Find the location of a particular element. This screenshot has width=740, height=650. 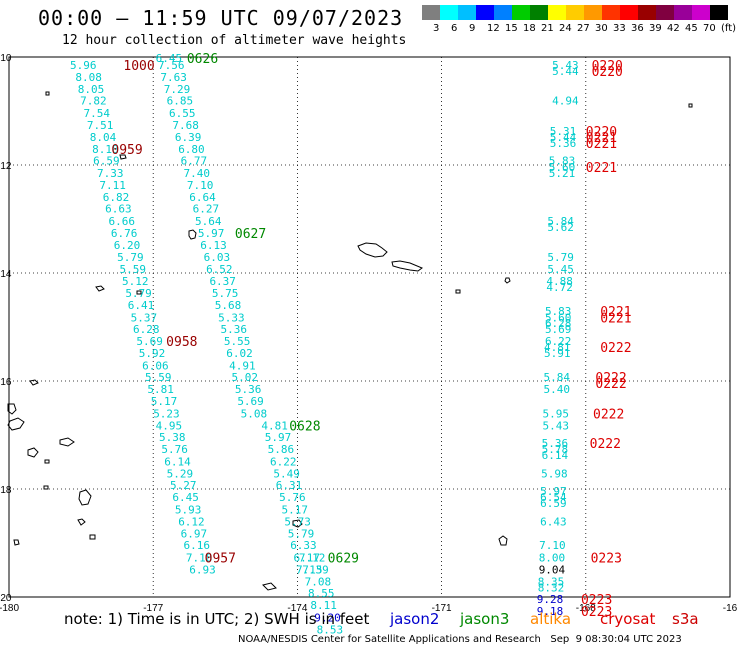

wave-height-point: 5.02 is located at coordinates (245, 377).